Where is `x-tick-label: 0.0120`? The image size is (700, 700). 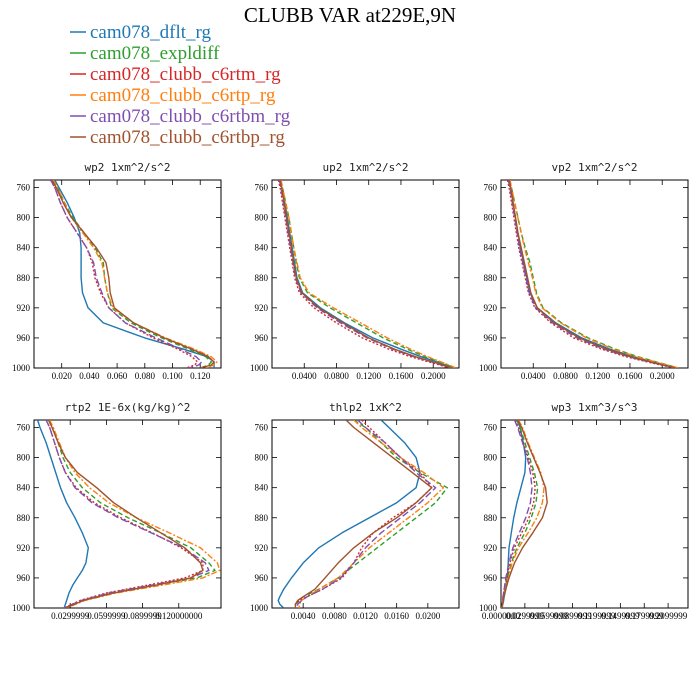
x-tick-label: 0.0120 is located at coordinates (365, 616).